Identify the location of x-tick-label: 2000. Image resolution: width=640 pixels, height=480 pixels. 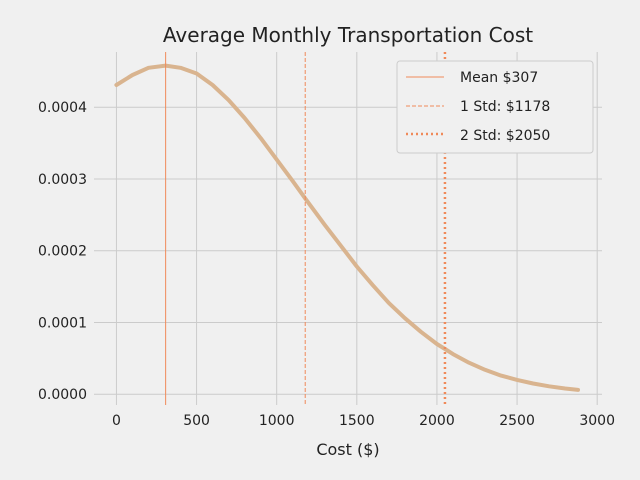
(437, 421).